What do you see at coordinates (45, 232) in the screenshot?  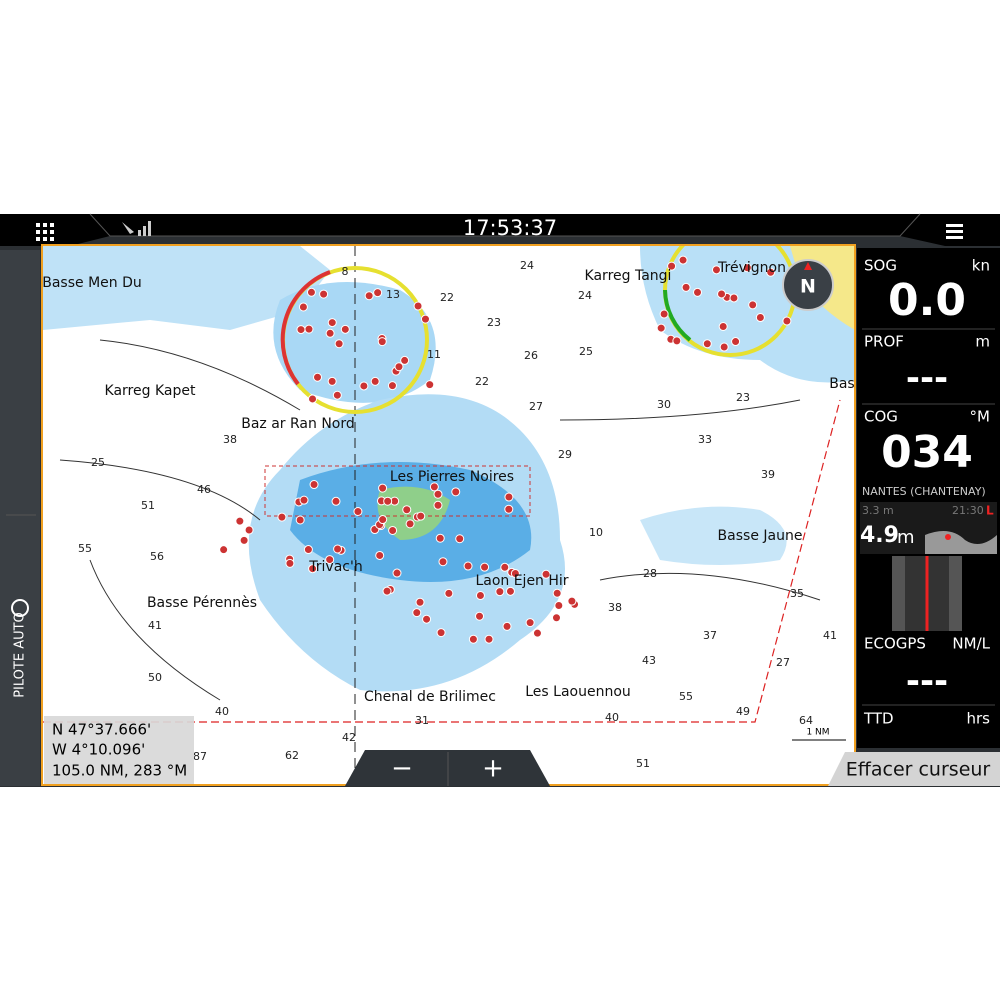 I see `apps-button` at bounding box center [45, 232].